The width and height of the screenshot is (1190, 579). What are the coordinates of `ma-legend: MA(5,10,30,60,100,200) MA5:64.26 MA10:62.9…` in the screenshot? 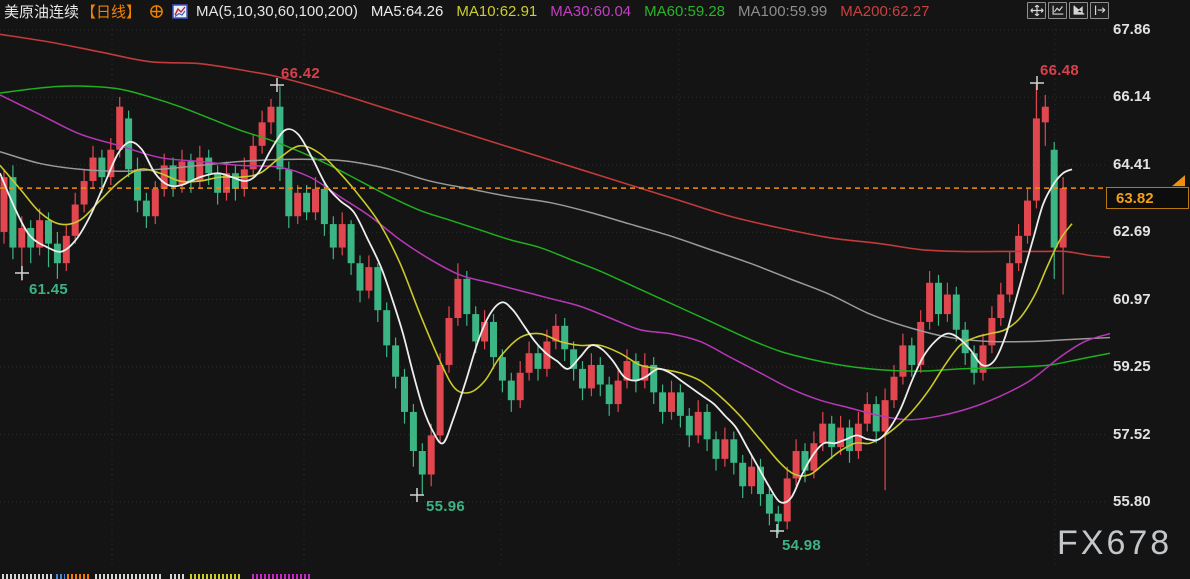 It's located at (569, 11).